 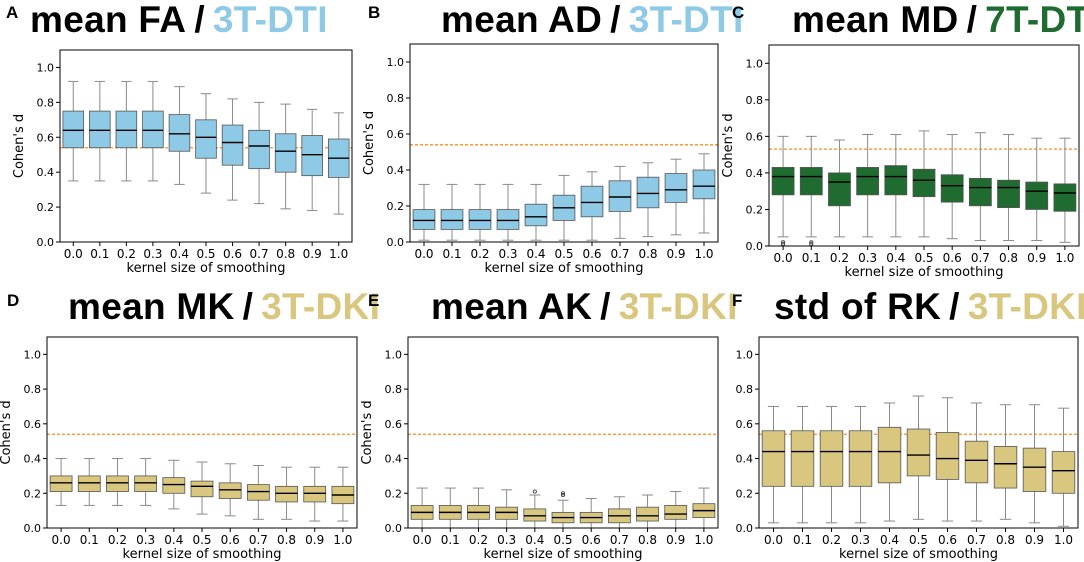 What do you see at coordinates (512, 306) in the screenshot?
I see `title-metric: mean AK` at bounding box center [512, 306].